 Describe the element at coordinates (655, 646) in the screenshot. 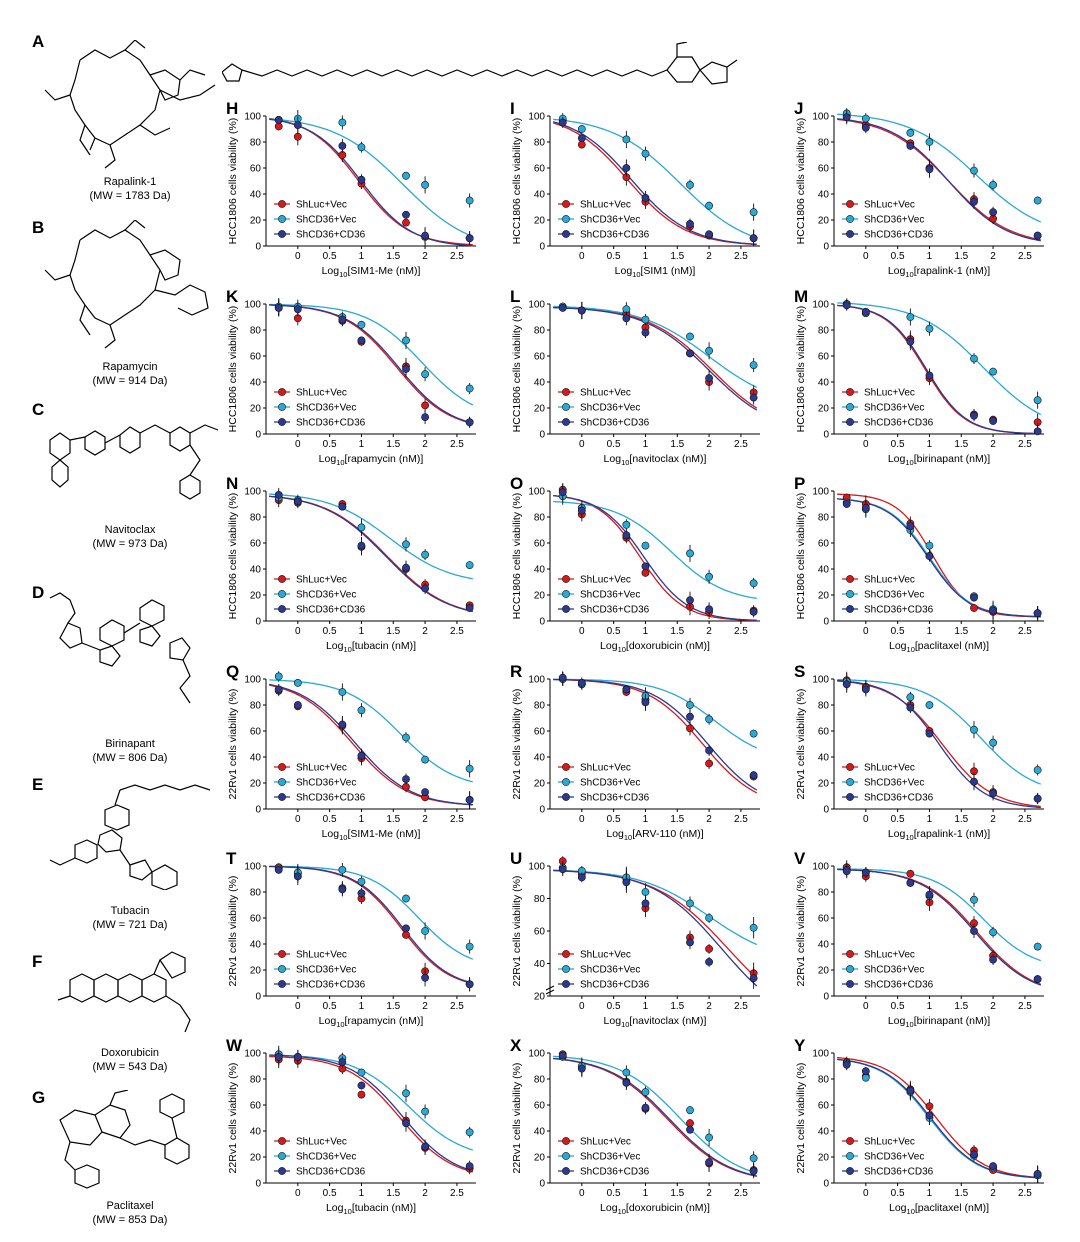

I see `x-axis-label: Log10[doxorubicin (nM)]` at that location.